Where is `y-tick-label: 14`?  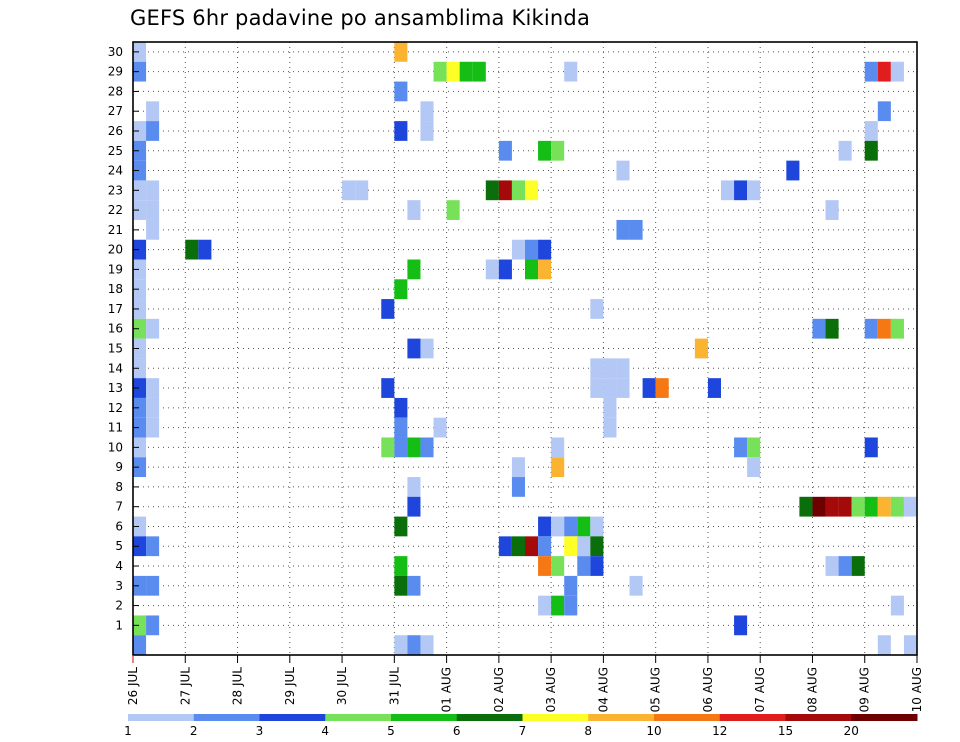 y-tick-label: 14 is located at coordinates (115, 368).